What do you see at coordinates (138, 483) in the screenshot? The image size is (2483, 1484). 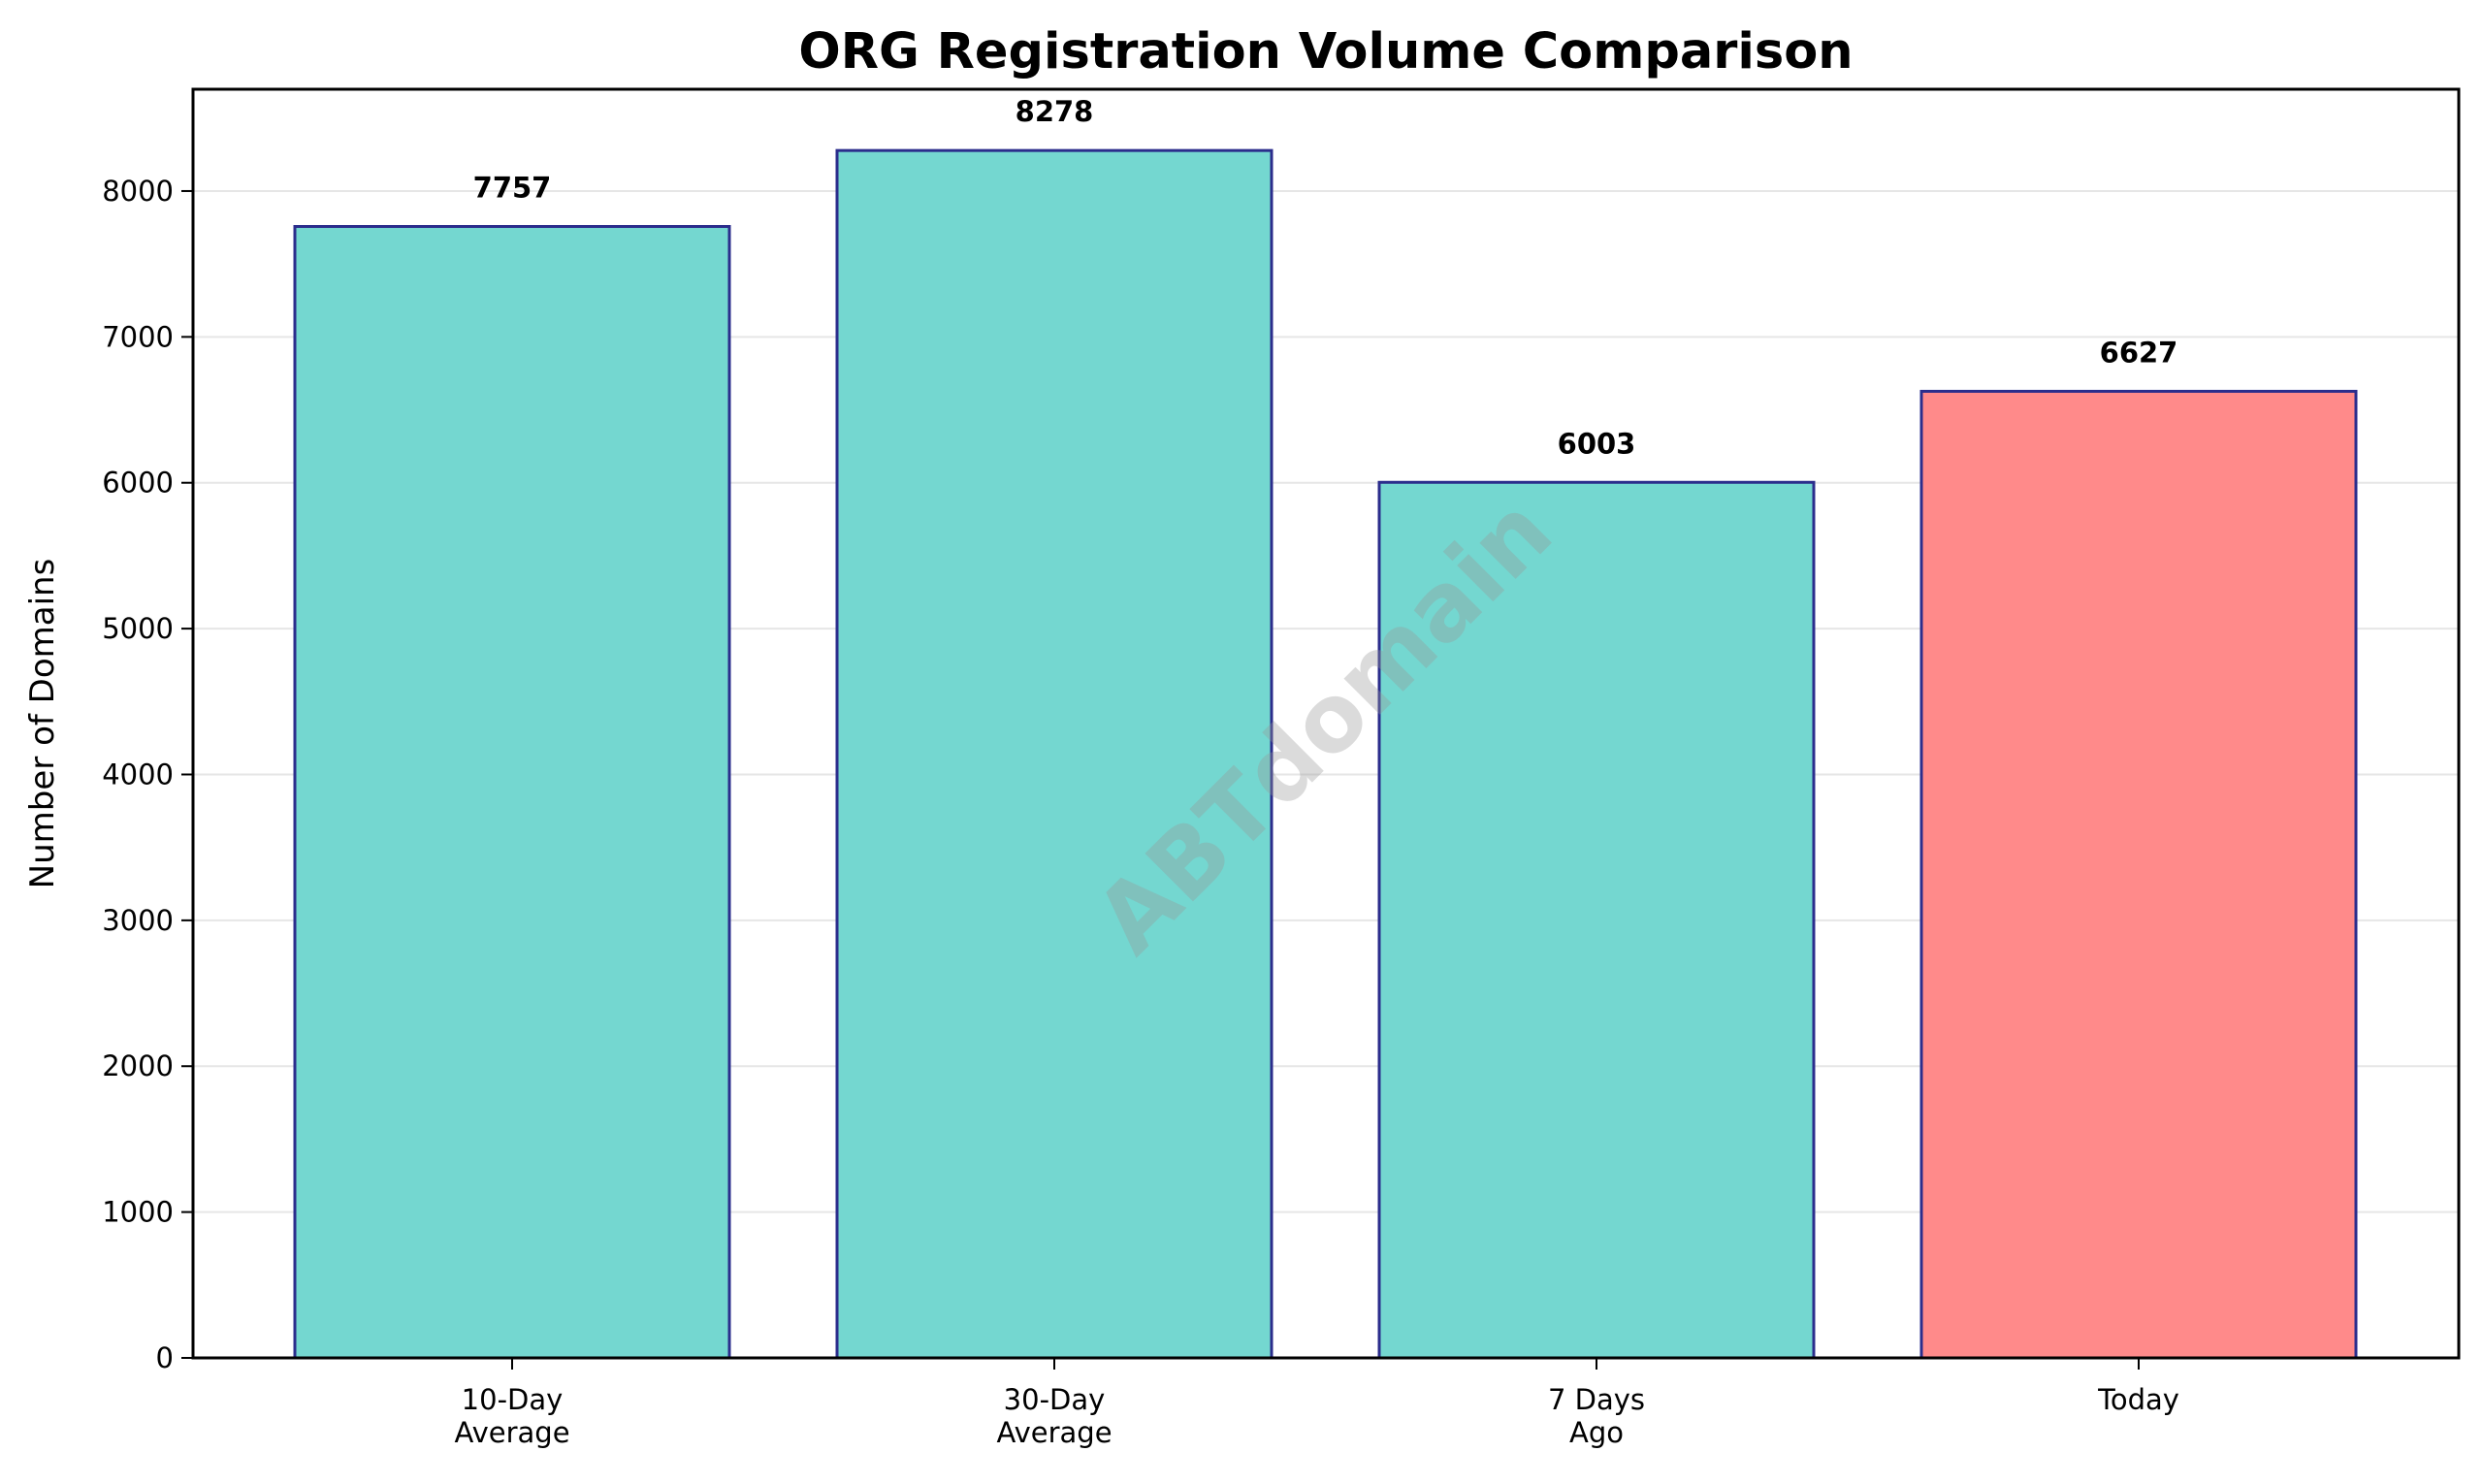 I see `y-tick-label: 6000` at bounding box center [138, 483].